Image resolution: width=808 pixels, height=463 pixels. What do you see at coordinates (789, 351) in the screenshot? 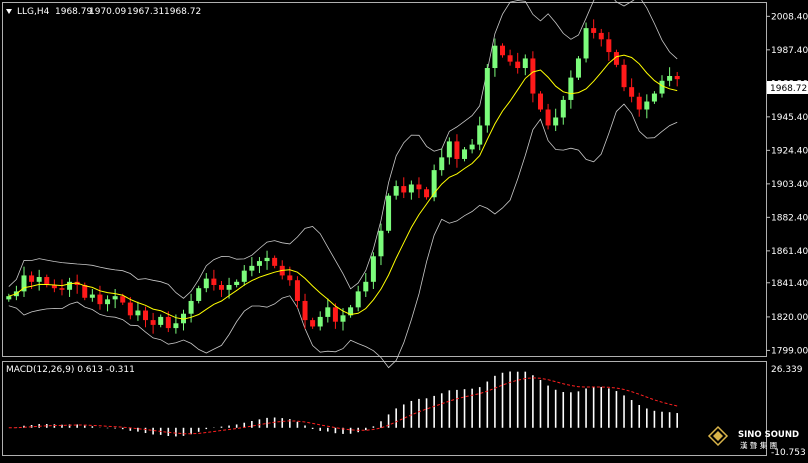
I see `price-tick-label: 1799.00` at bounding box center [789, 351].